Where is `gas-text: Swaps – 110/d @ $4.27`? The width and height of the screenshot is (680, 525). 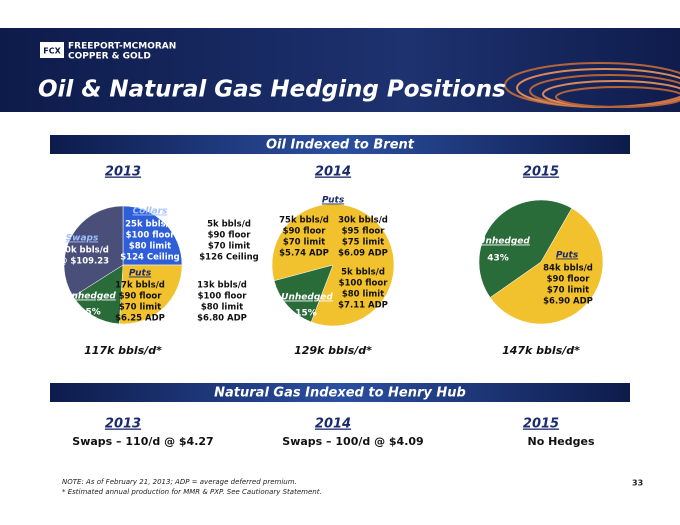
gas-text: Swaps – 110/d @ $4.27 is located at coordinates (142, 441).